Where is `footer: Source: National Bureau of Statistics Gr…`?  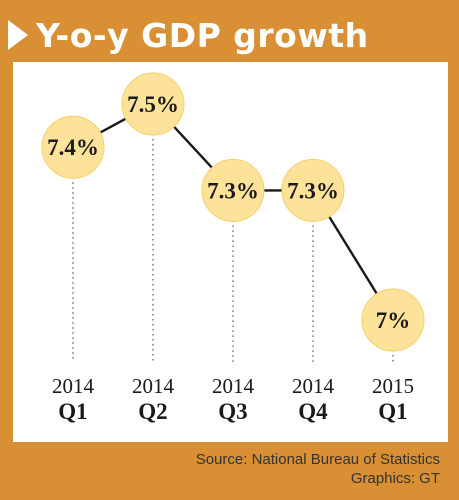
footer: Source: National Bureau of Statistics Gr… is located at coordinates (220, 469).